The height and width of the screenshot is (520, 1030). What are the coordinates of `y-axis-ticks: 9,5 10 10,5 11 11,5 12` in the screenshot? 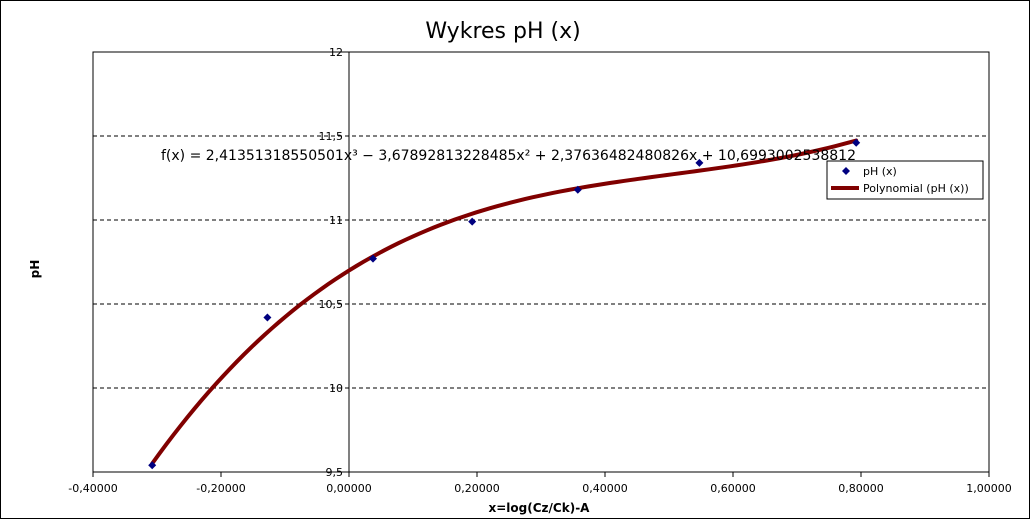 It's located at (334, 262).